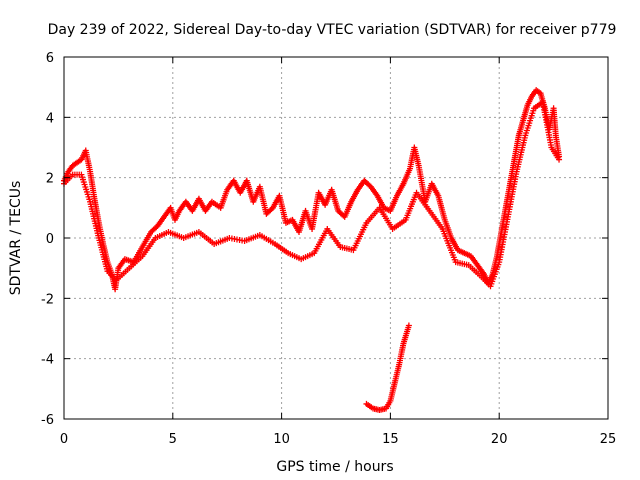 The image size is (640, 480). What do you see at coordinates (47, 360) in the screenshot?
I see `y-tick-label: -4` at bounding box center [47, 360].